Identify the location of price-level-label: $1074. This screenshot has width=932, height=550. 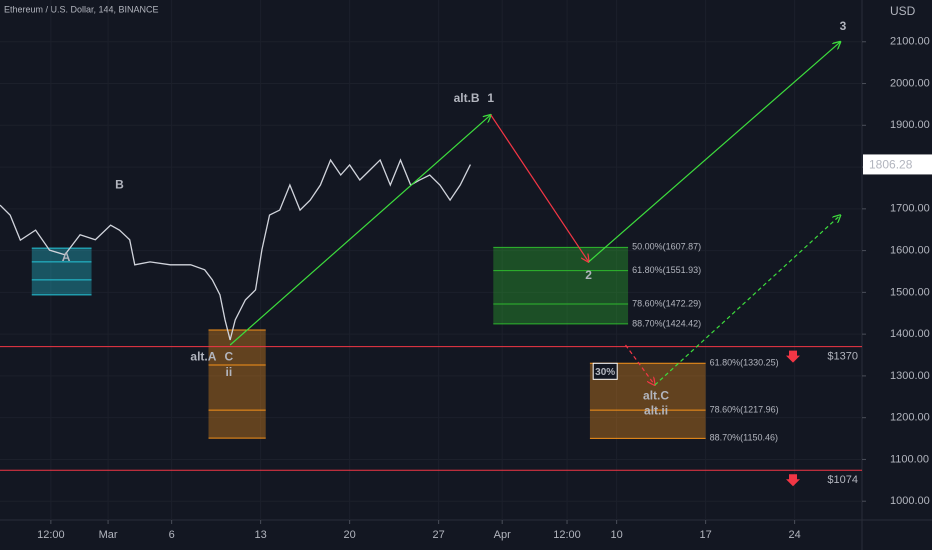
(842, 480).